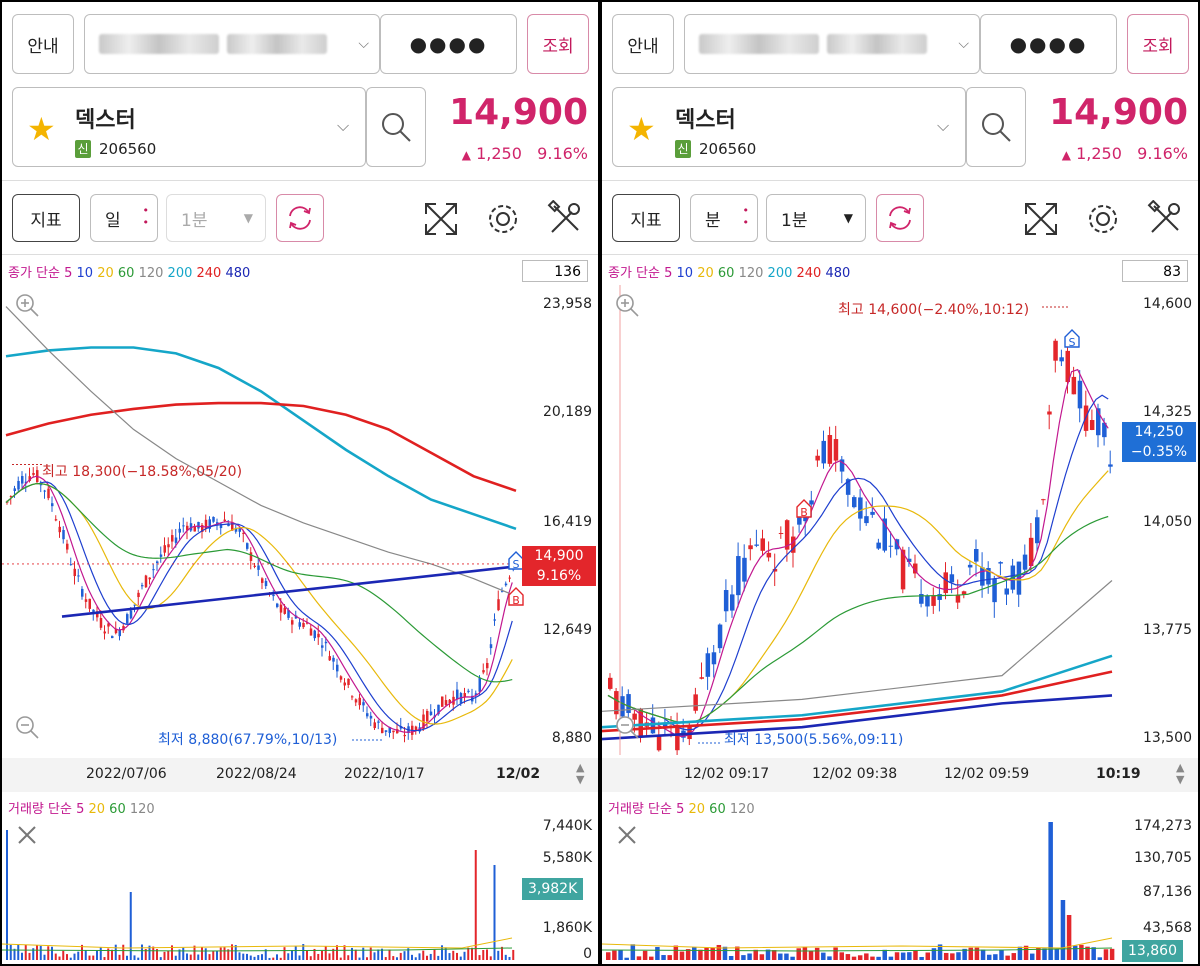 This screenshot has width=1200, height=966. Describe the element at coordinates (257, 943) in the screenshot. I see `volume-ma-line` at that location.